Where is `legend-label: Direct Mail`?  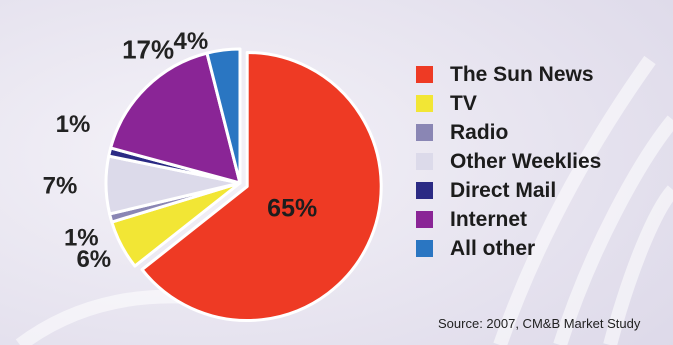 legend-label: Direct Mail is located at coordinates (503, 190).